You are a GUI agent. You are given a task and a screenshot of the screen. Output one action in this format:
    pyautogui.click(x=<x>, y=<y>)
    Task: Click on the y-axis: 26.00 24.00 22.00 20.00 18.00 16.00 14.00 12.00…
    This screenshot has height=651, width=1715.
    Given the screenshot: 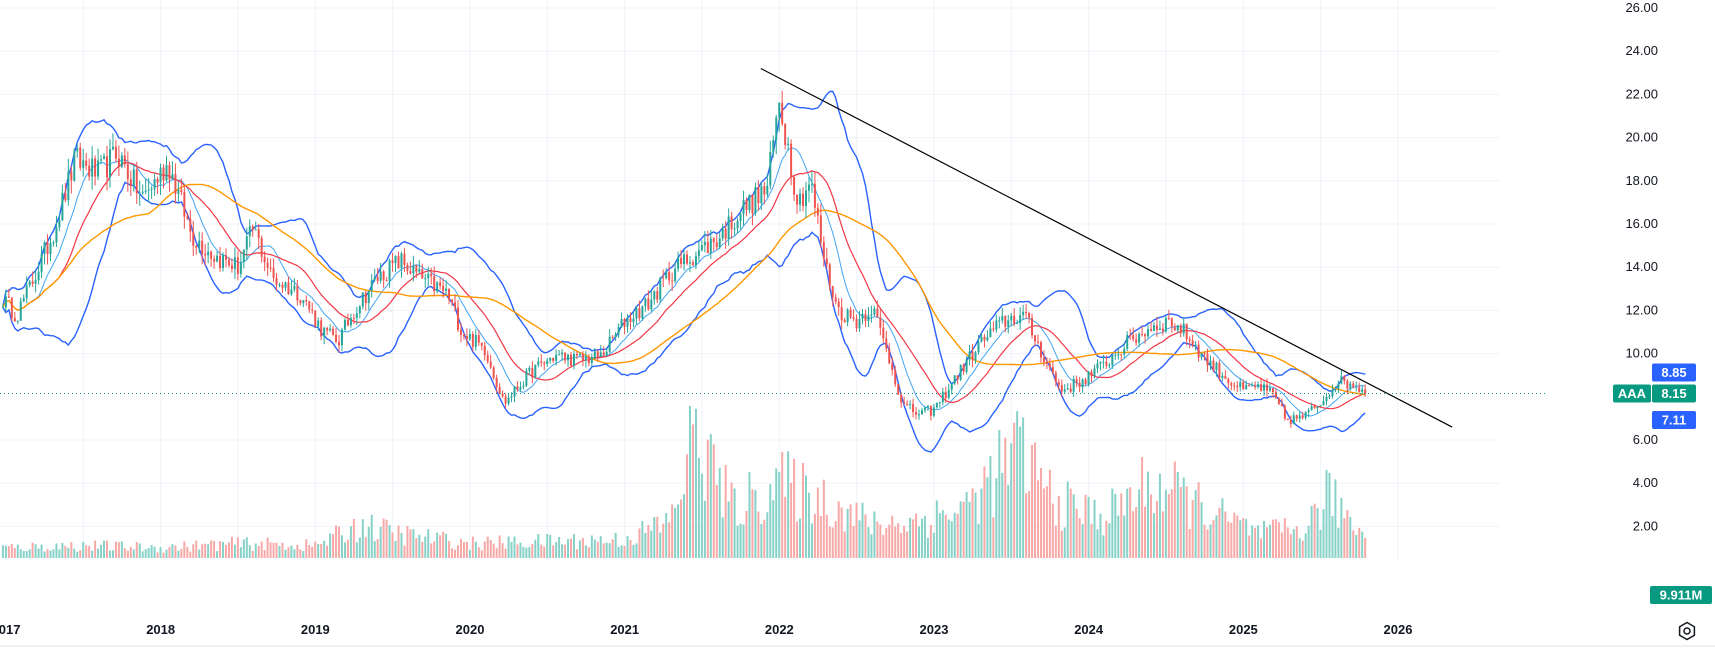 What is the action you would take?
    pyautogui.click(x=1641, y=266)
    